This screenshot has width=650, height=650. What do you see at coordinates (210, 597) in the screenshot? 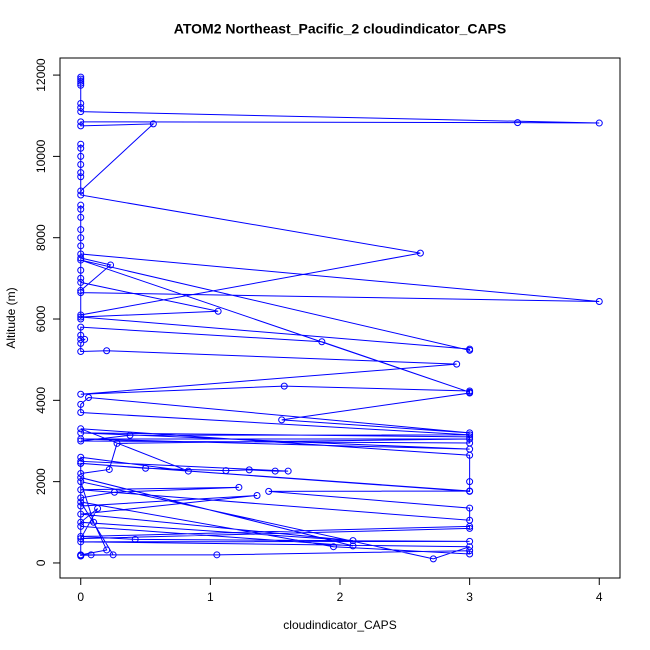
I see `x-tick-label: 1` at bounding box center [210, 597].